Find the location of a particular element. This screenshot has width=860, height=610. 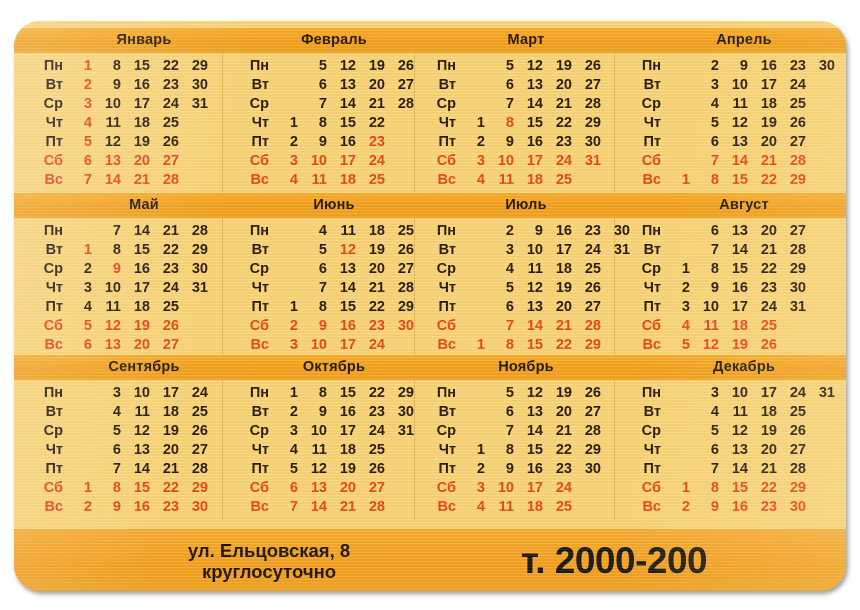

weekday-row: Вт 3 10 17 24 is located at coordinates (734, 85).